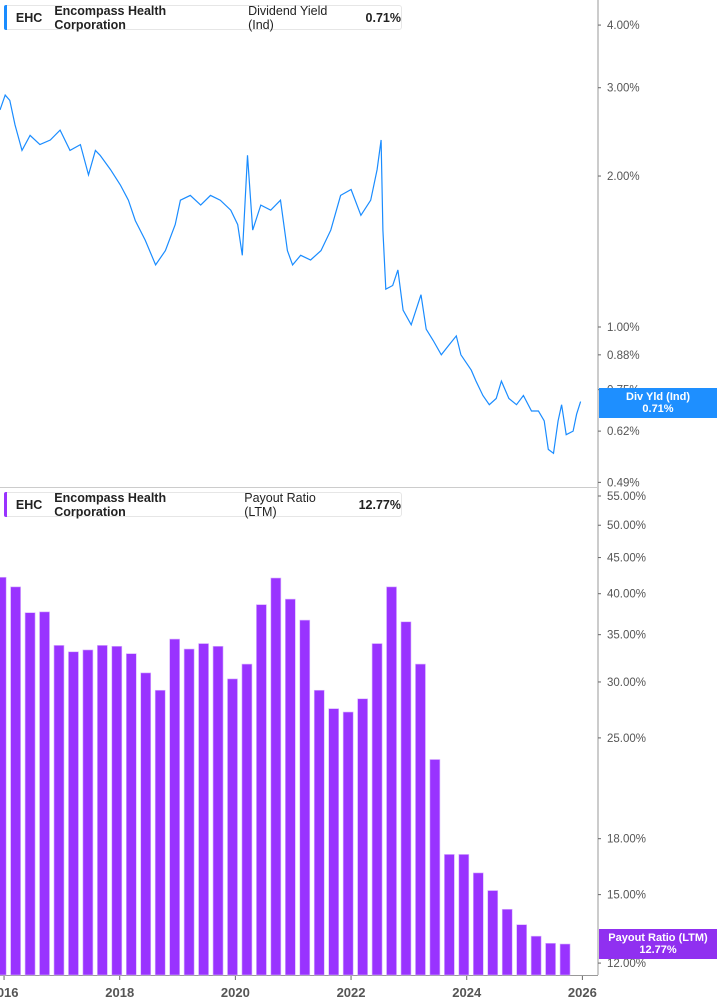  Describe the element at coordinates (280, 504) in the screenshot. I see `legend-metric: Payout Ratio (LTM)` at that location.